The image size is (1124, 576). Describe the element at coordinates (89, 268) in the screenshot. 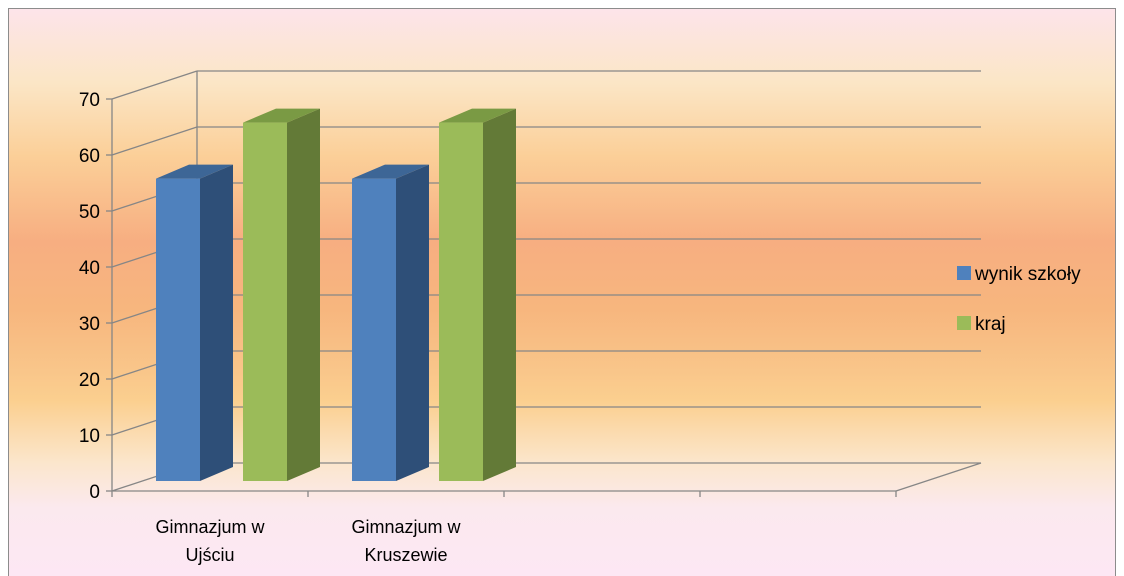

I see `y-tick-label: 40` at that location.